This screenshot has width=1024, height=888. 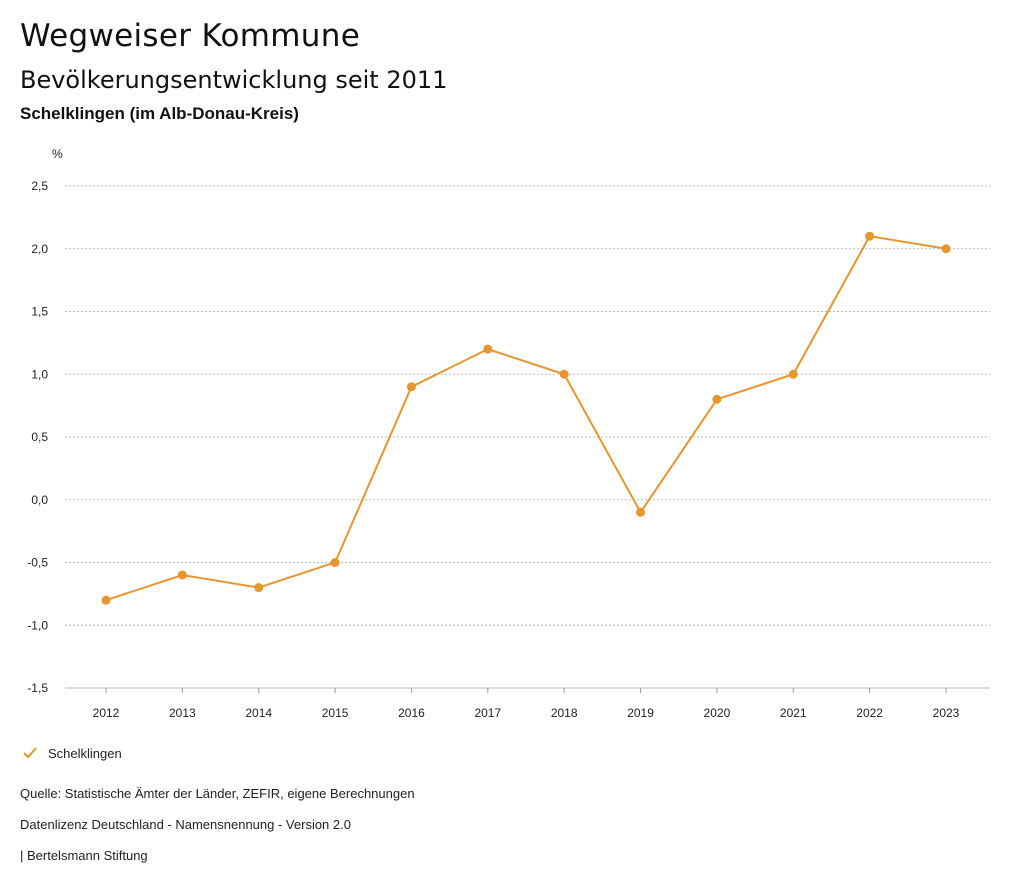 What do you see at coordinates (946, 713) in the screenshot?
I see `x-tick-label: 2023` at bounding box center [946, 713].